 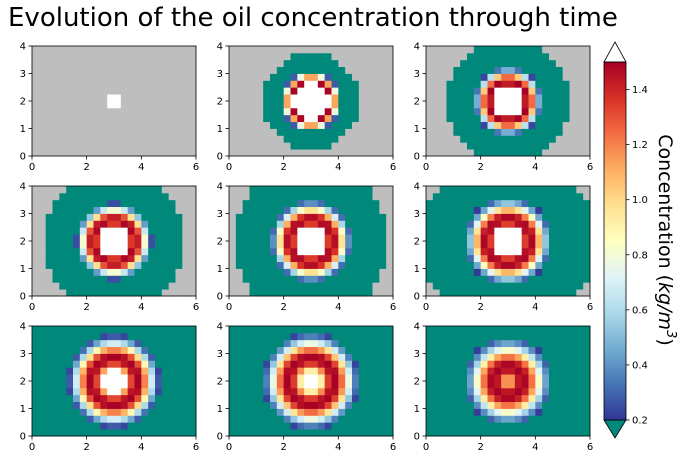 I want to click on y-tick-label: 0, so click(x=417, y=297).